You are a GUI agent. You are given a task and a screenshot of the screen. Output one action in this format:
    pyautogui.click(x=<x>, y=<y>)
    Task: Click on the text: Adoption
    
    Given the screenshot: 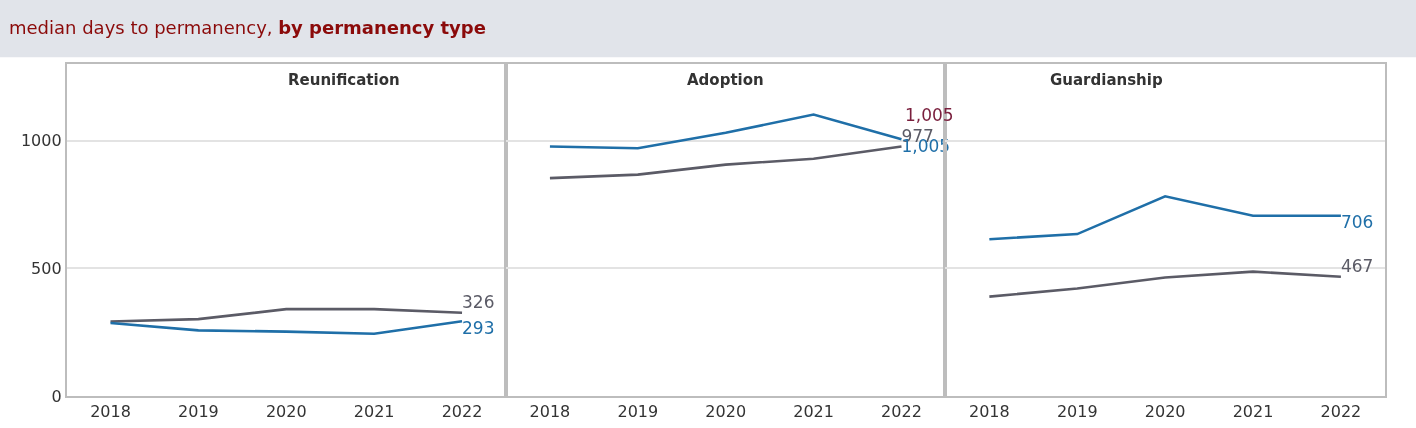 What is the action you would take?
    pyautogui.click(x=725, y=80)
    